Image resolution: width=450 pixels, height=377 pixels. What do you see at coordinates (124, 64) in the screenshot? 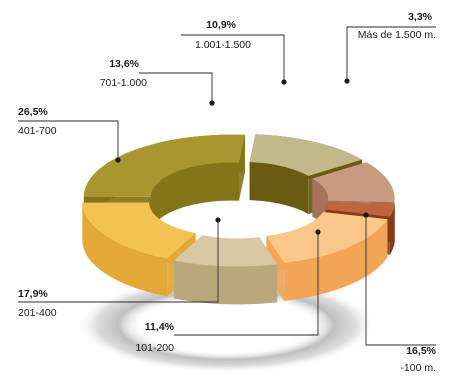
I see `pct-label-4: 13,6%` at bounding box center [124, 64].